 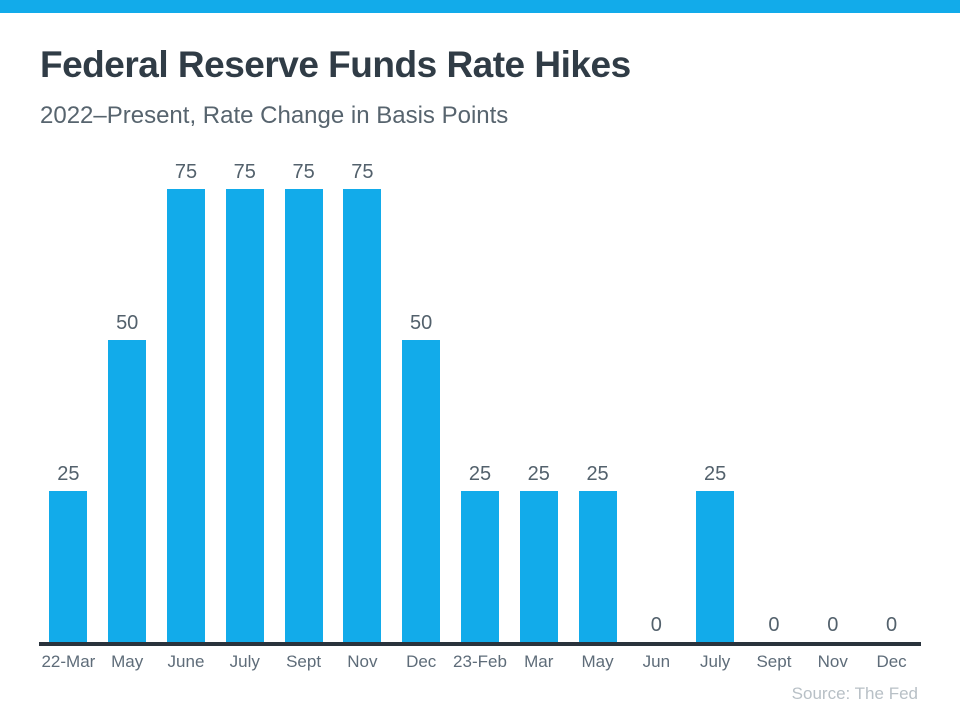 What do you see at coordinates (480, 6) in the screenshot?
I see `top-accent-bar` at bounding box center [480, 6].